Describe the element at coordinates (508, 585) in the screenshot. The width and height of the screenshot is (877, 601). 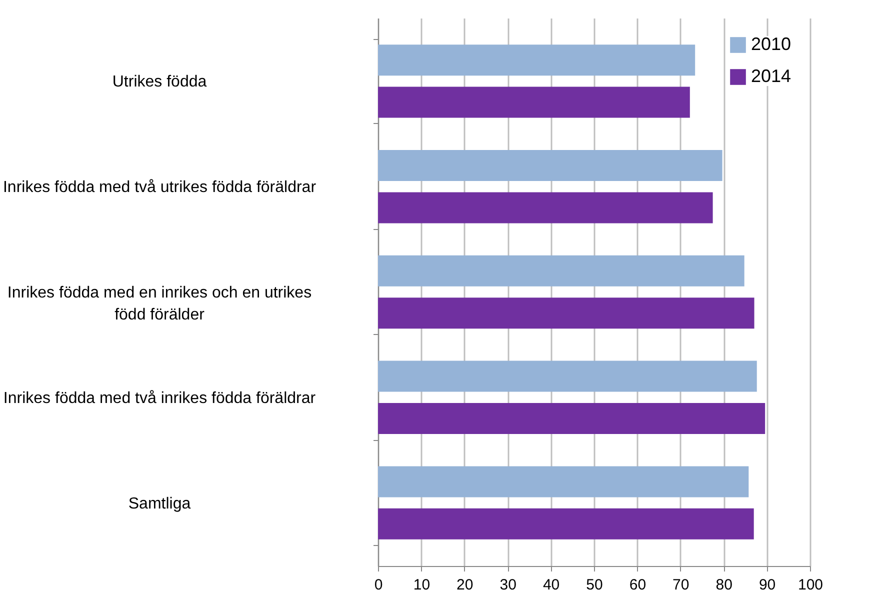
I see `x-tick-label: 30` at that location.